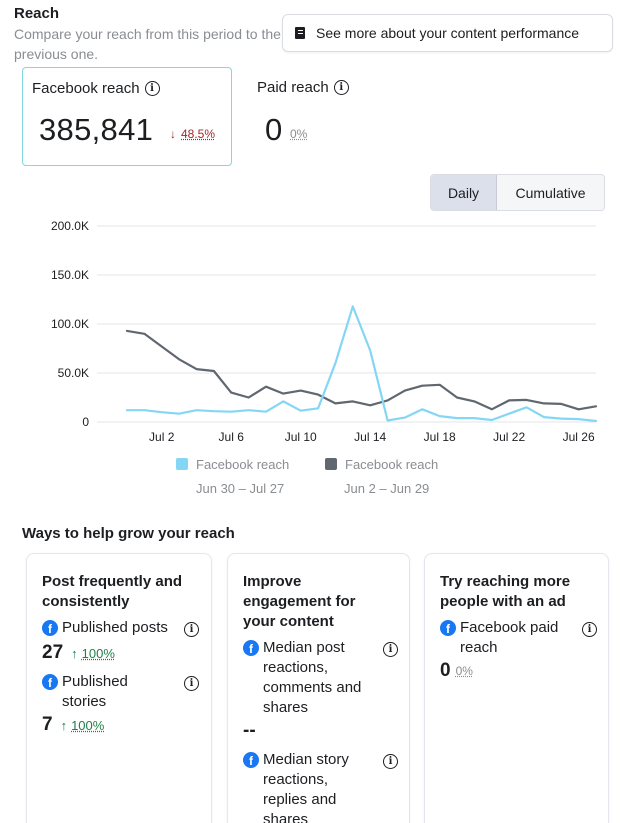  Describe the element at coordinates (242, 464) in the screenshot. I see `legend-current-label: Facebook reach` at that location.